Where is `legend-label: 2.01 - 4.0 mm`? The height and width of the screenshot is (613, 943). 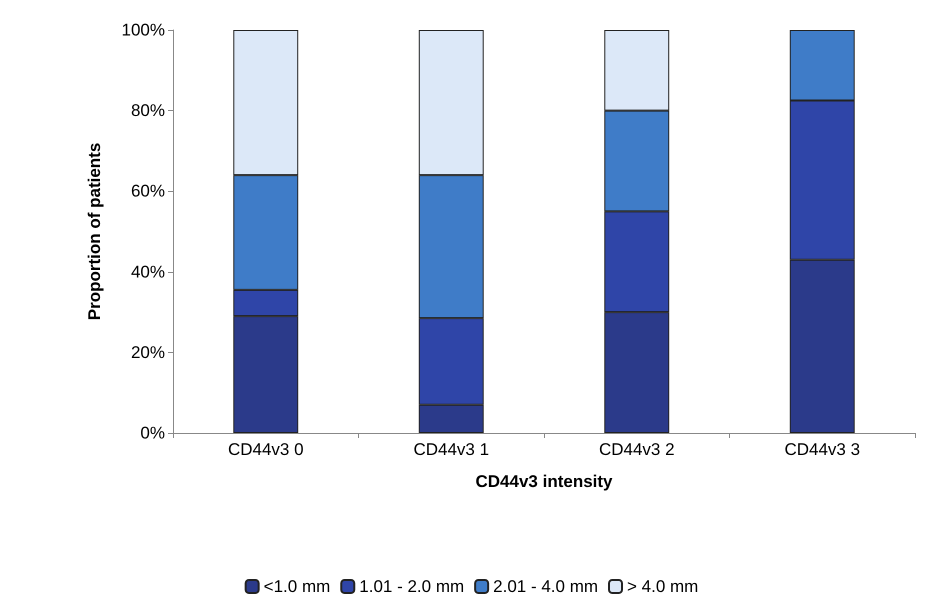
legend-label: 2.01 - 4.0 mm is located at coordinates (545, 586).